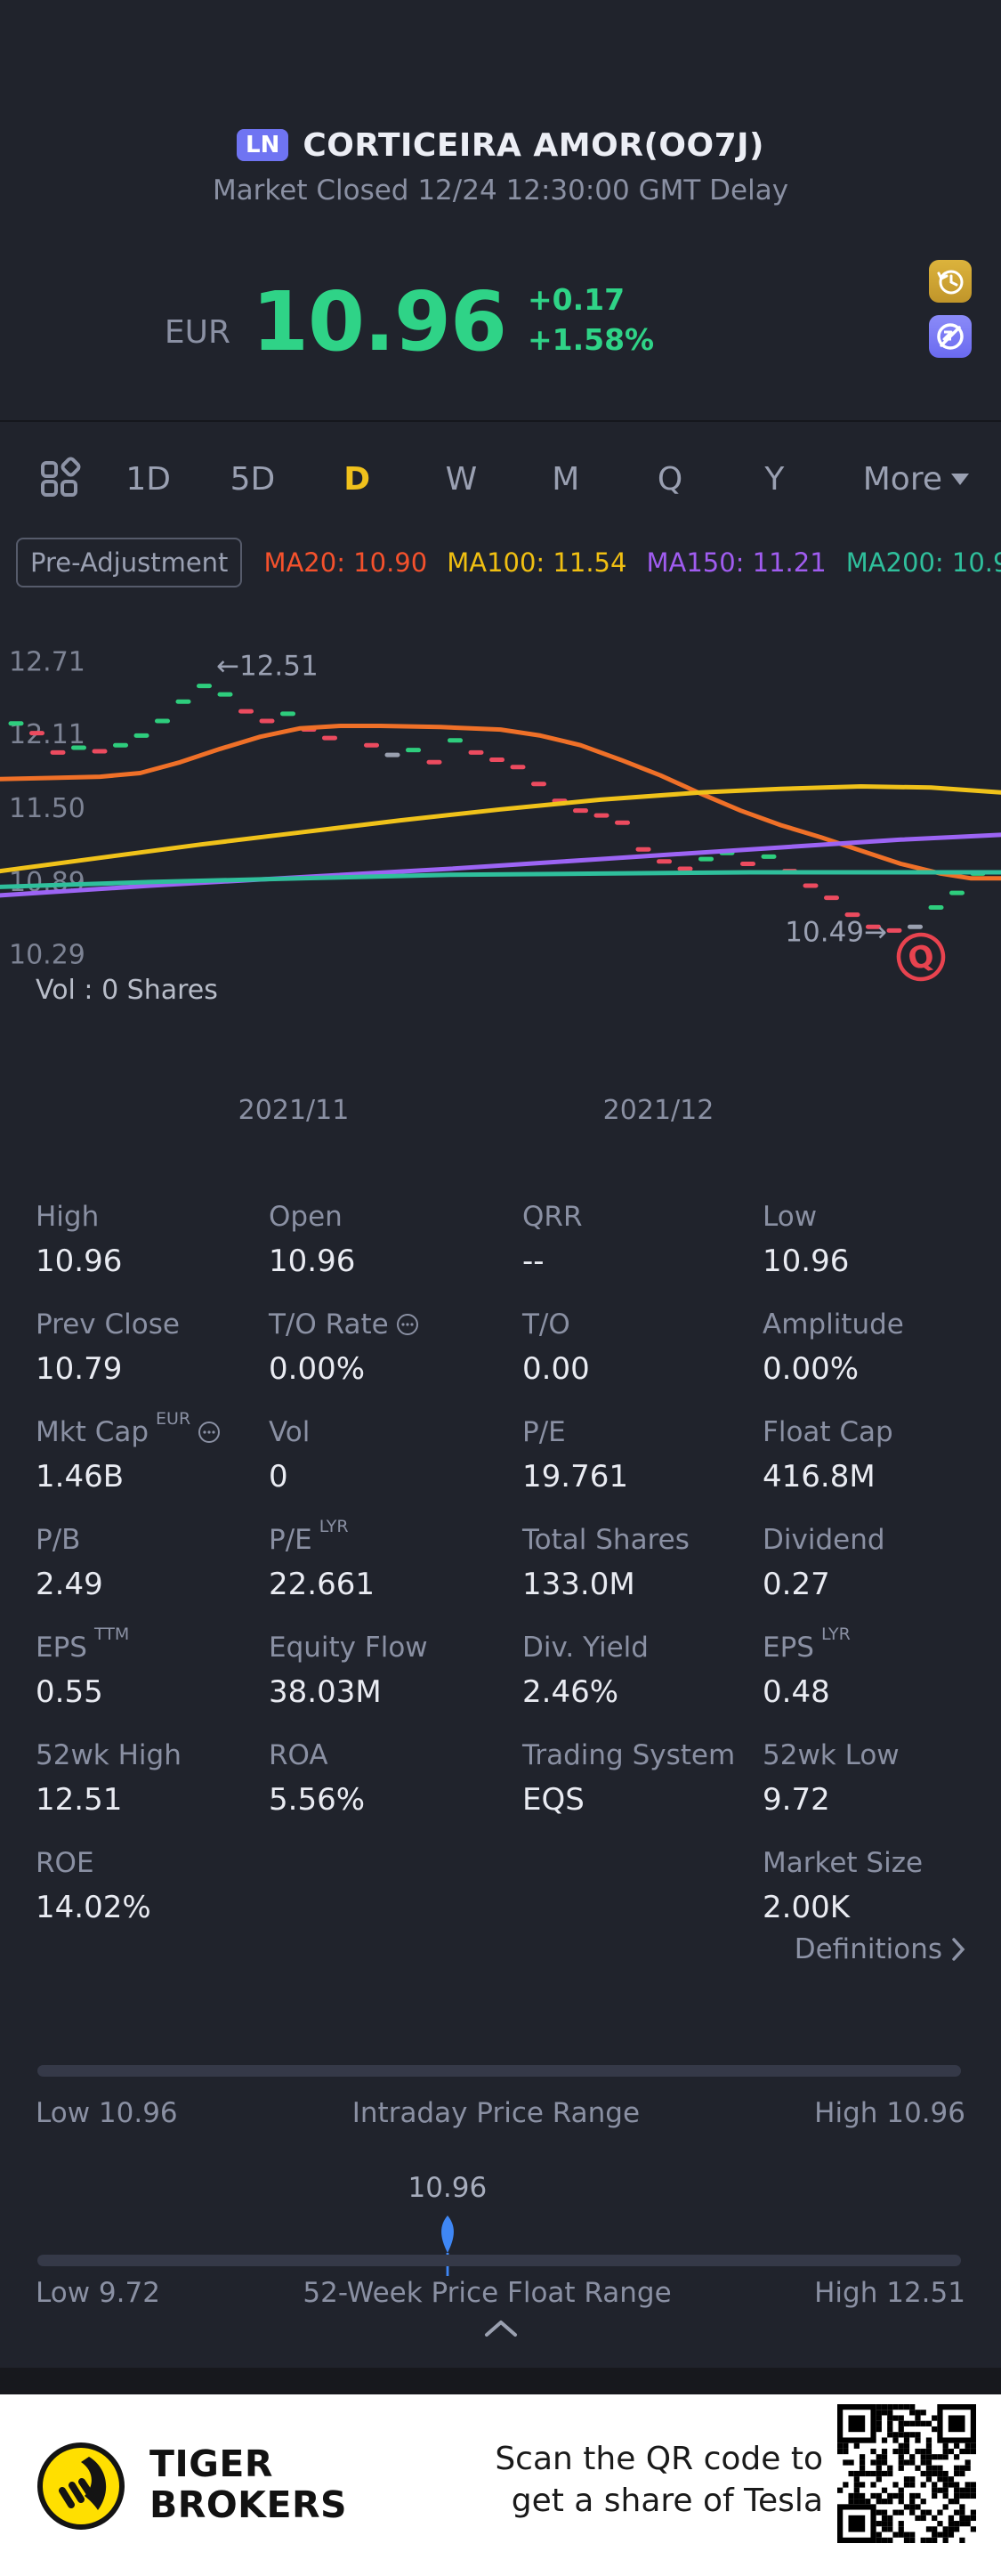  Describe the element at coordinates (448, 2188) in the screenshot. I see `current-price-label: 10.96` at that location.